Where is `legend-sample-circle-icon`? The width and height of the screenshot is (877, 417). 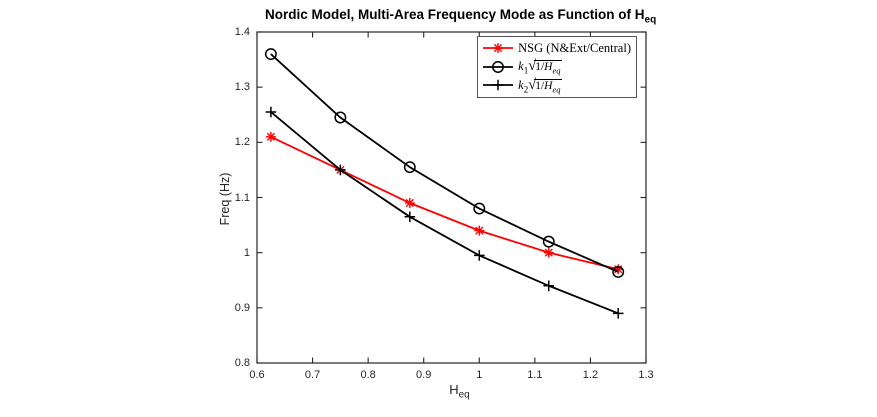
legend-sample-circle-icon is located at coordinates (498, 66).